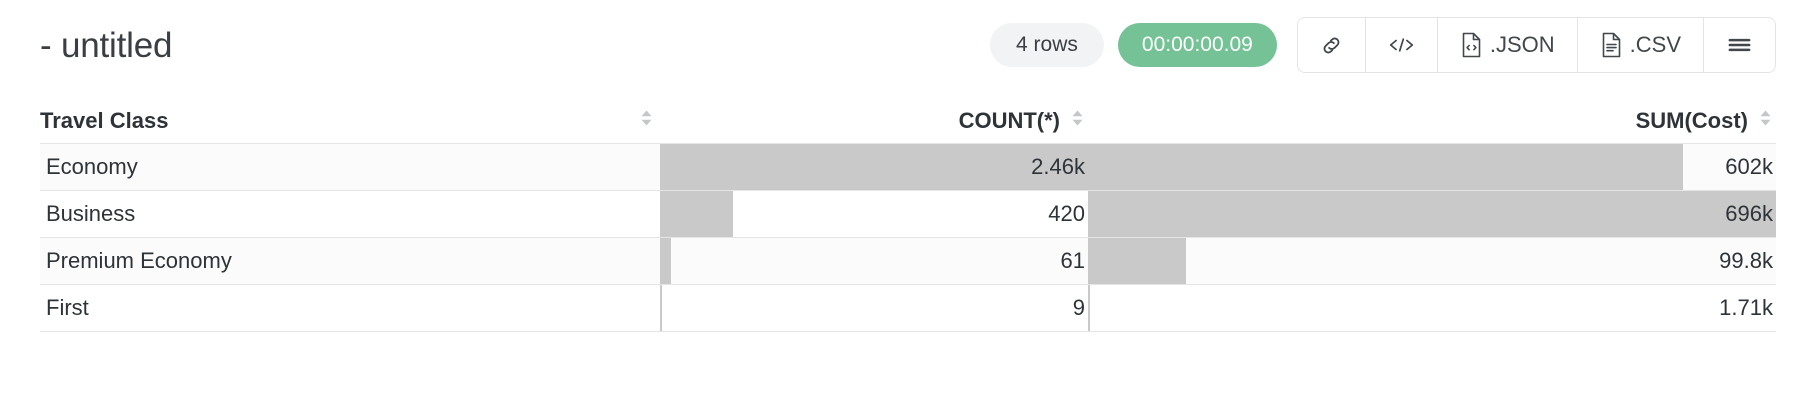 This screenshot has width=1816, height=400. I want to click on cell-sum-cost: 696k, so click(1432, 214).